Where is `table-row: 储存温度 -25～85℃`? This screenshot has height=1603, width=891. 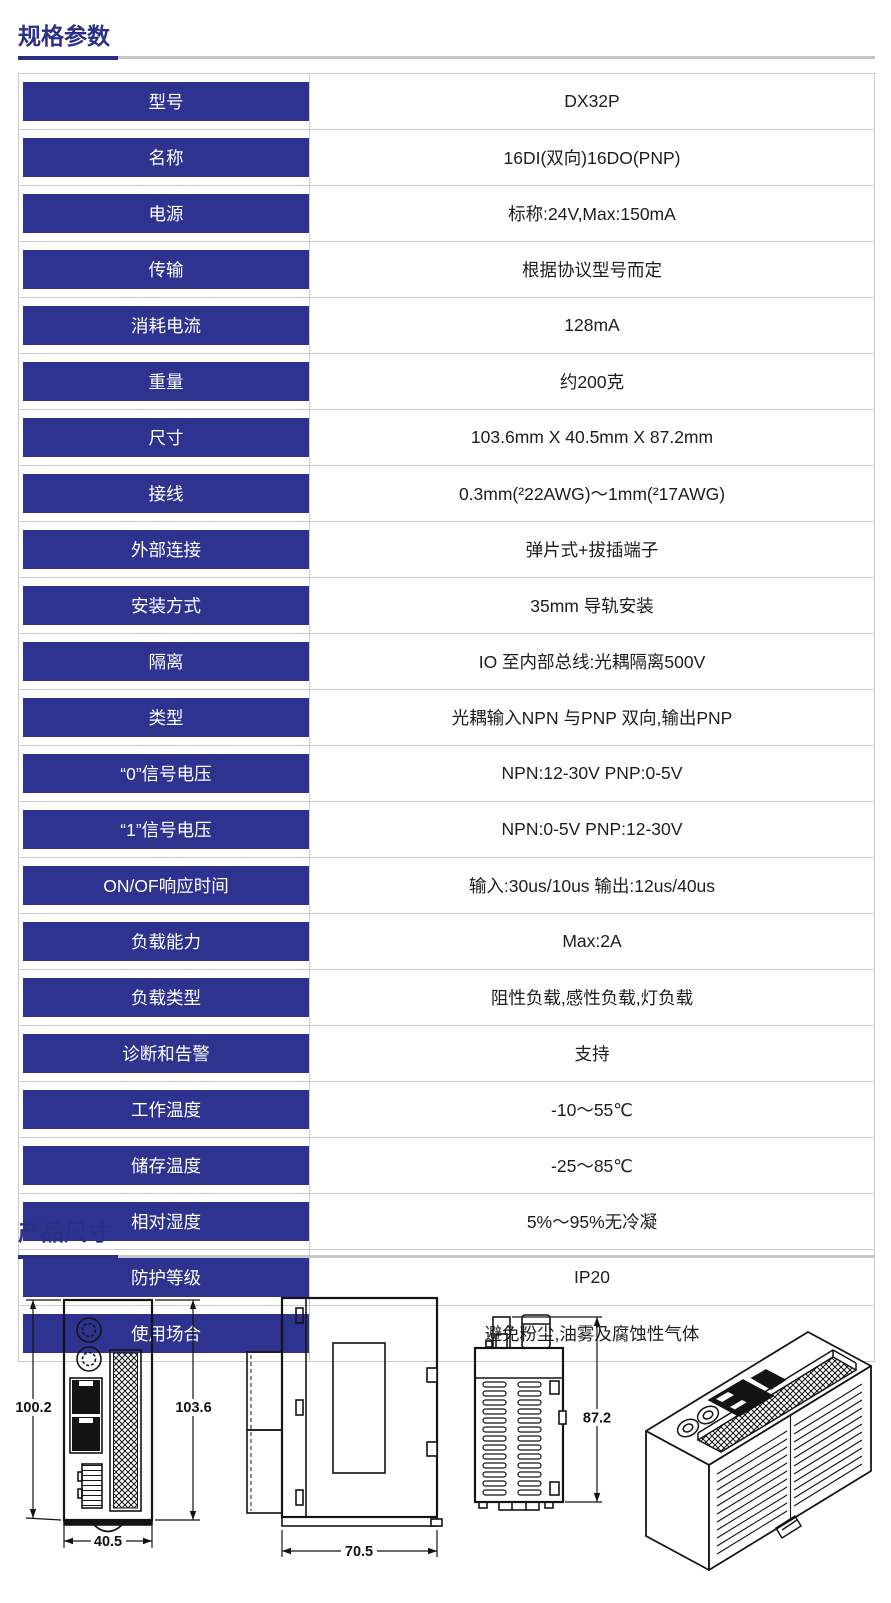 table-row: 储存温度 -25～85℃ is located at coordinates (446, 1165).